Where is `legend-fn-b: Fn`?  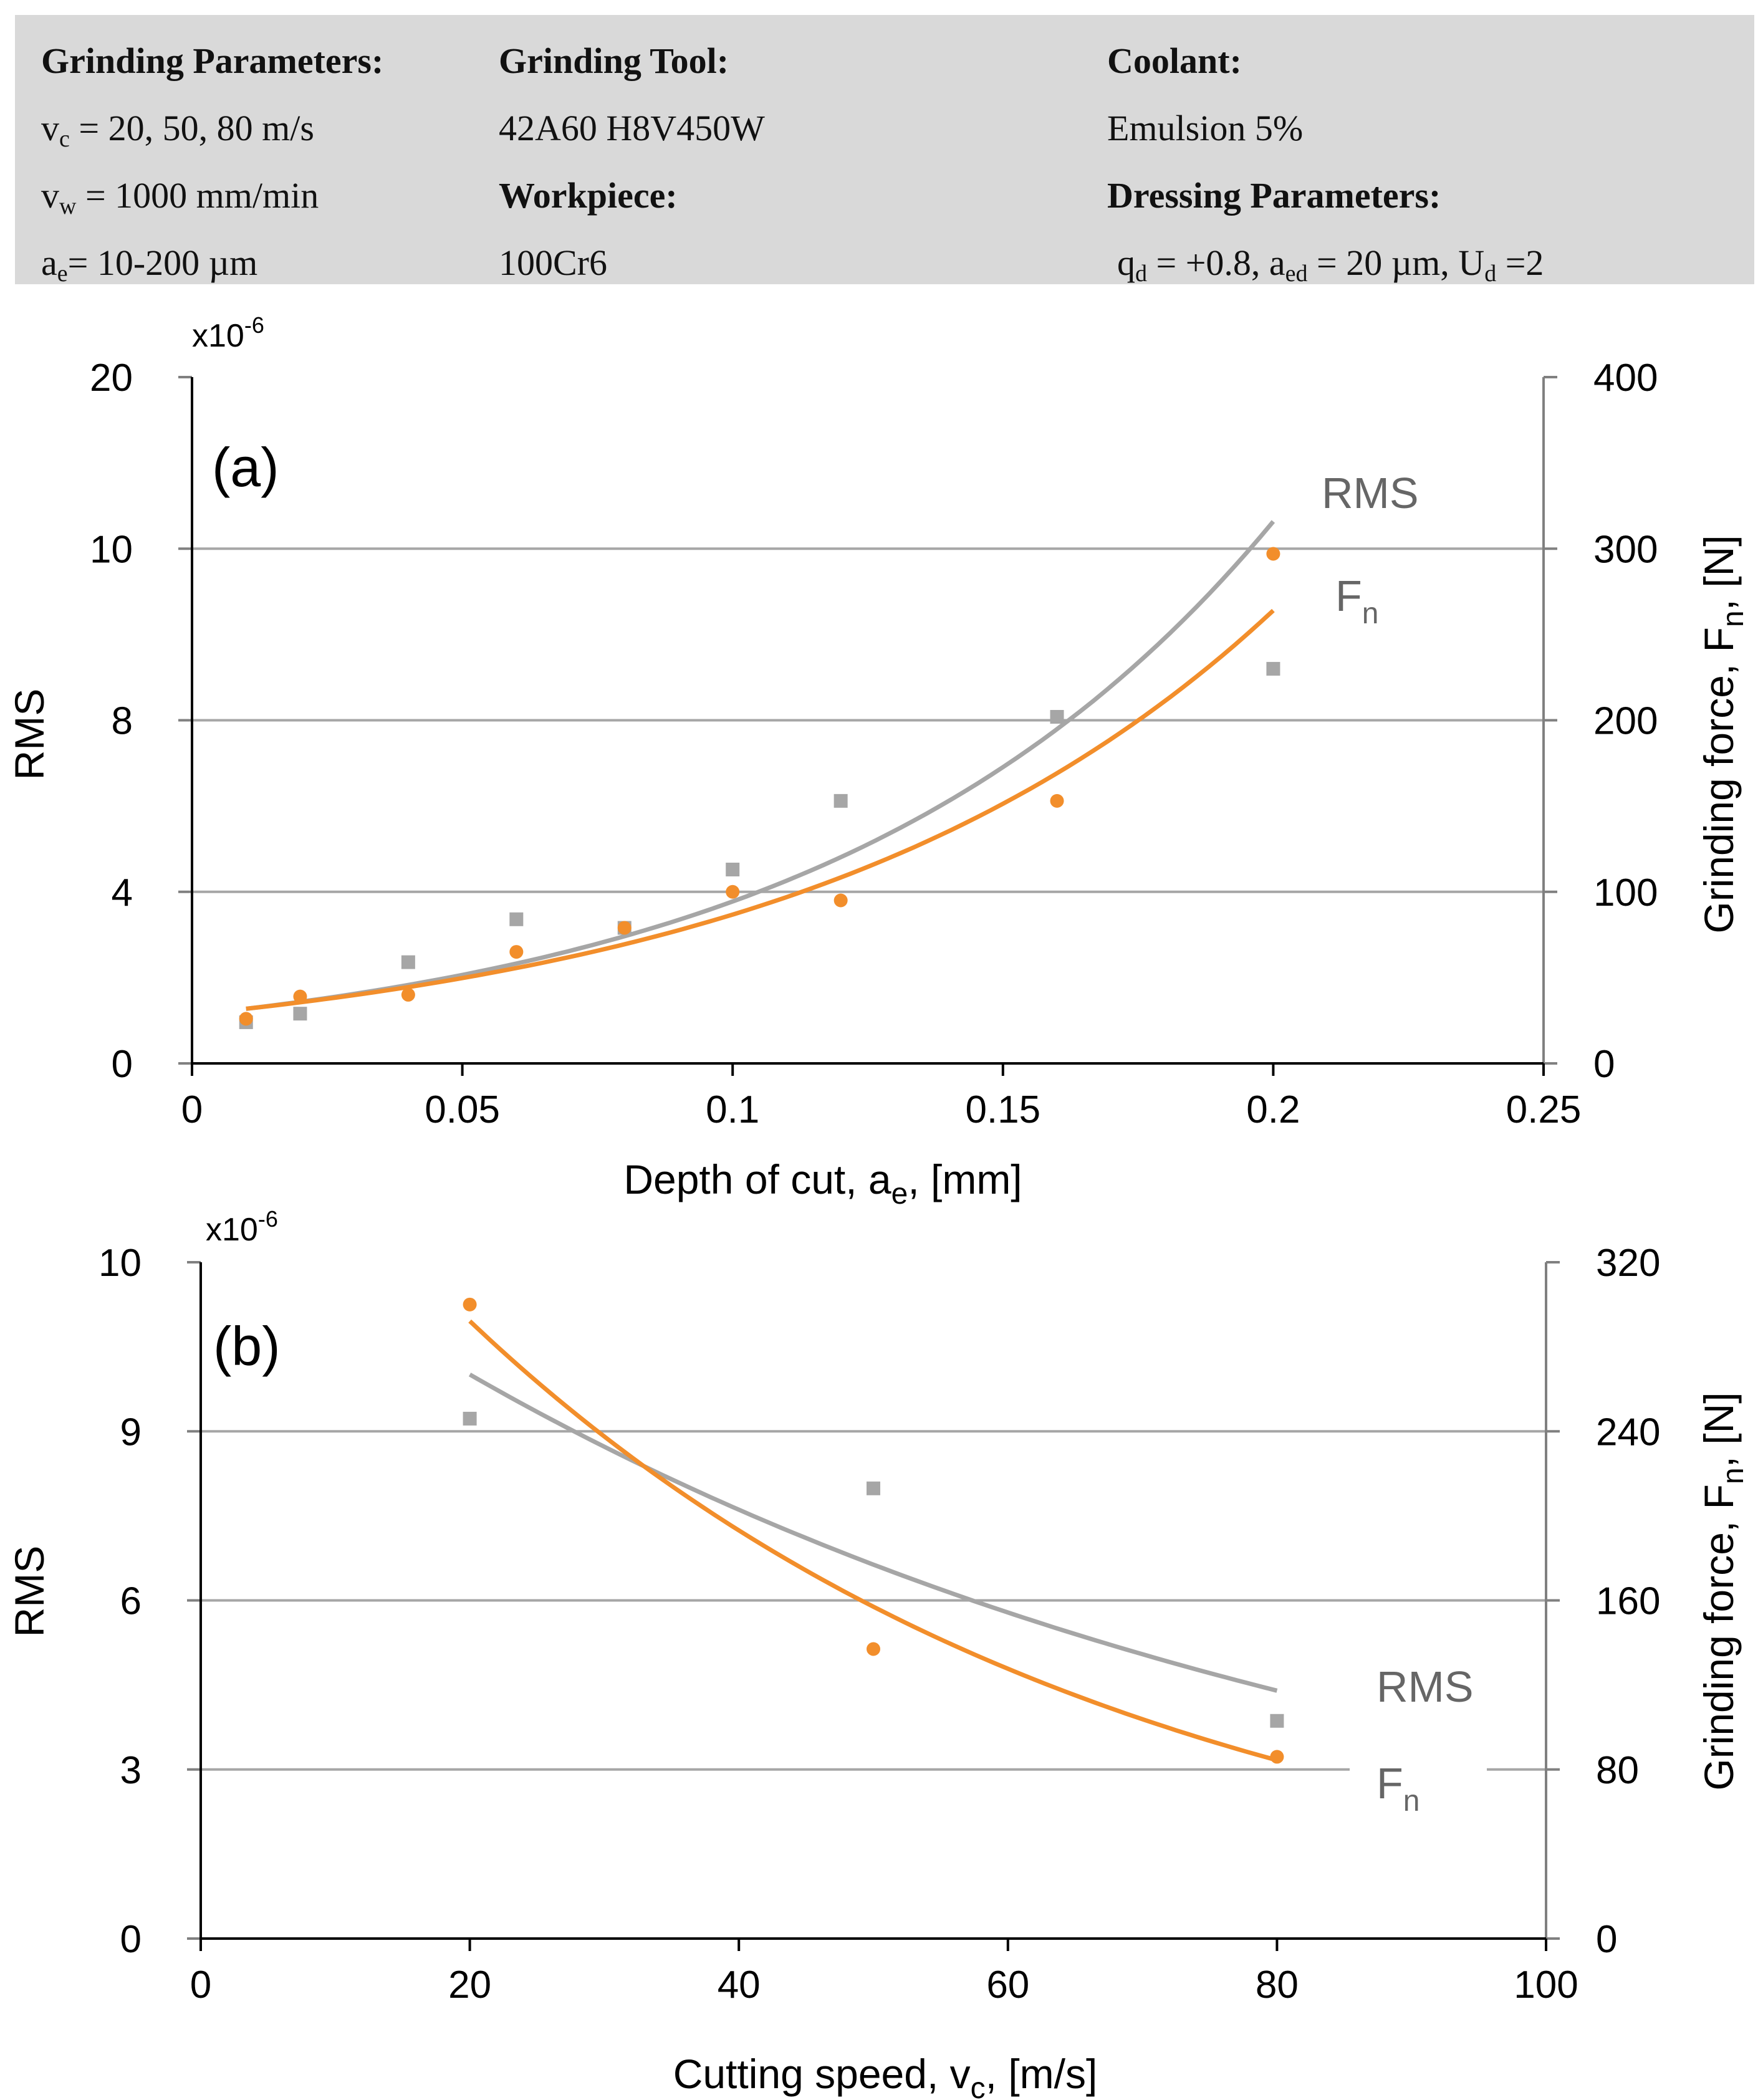 legend-fn-b: Fn is located at coordinates (1398, 1788).